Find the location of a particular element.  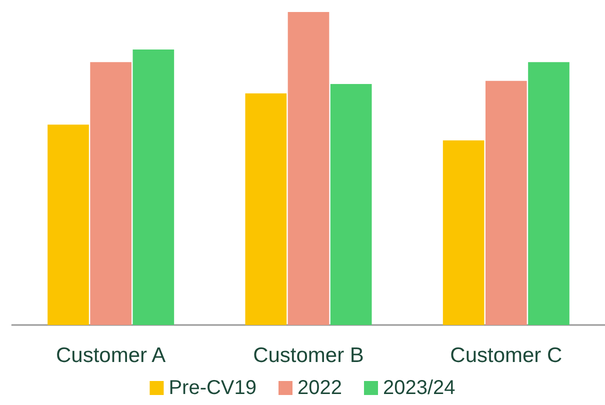

legend-label: Pre-CV19 is located at coordinates (212, 388).